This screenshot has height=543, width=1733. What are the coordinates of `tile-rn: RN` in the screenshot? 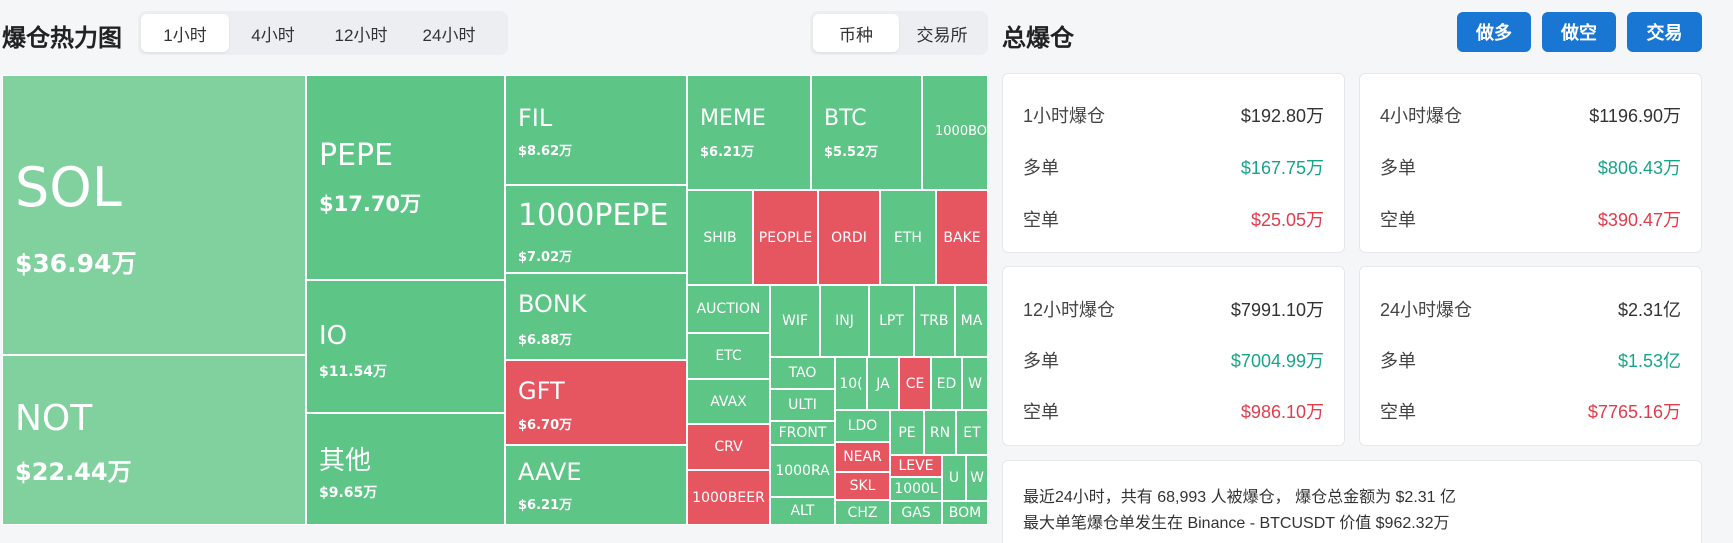 It's located at (940, 432).